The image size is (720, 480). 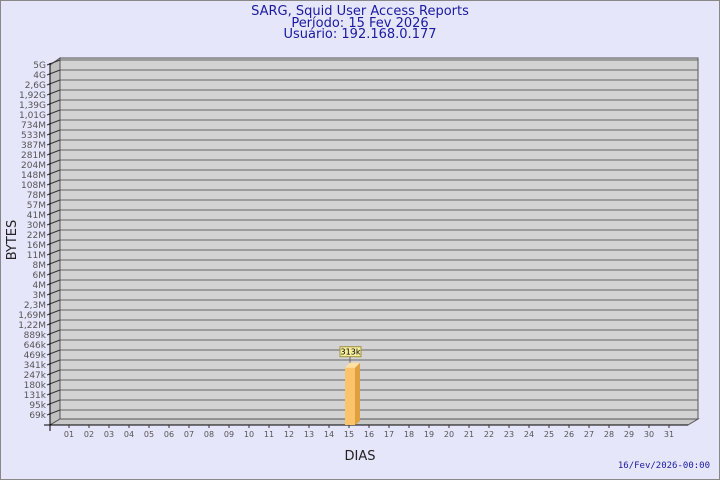 What do you see at coordinates (35, 356) in the screenshot?
I see `y-tick-label: 469k` at bounding box center [35, 356].